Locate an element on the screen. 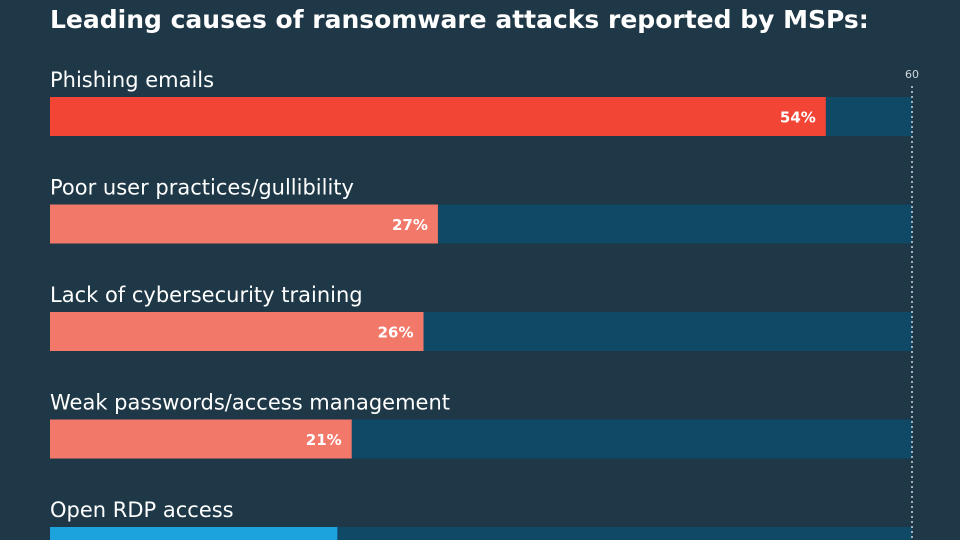 This screenshot has height=540, width=960. value-label: 21% is located at coordinates (324, 440).